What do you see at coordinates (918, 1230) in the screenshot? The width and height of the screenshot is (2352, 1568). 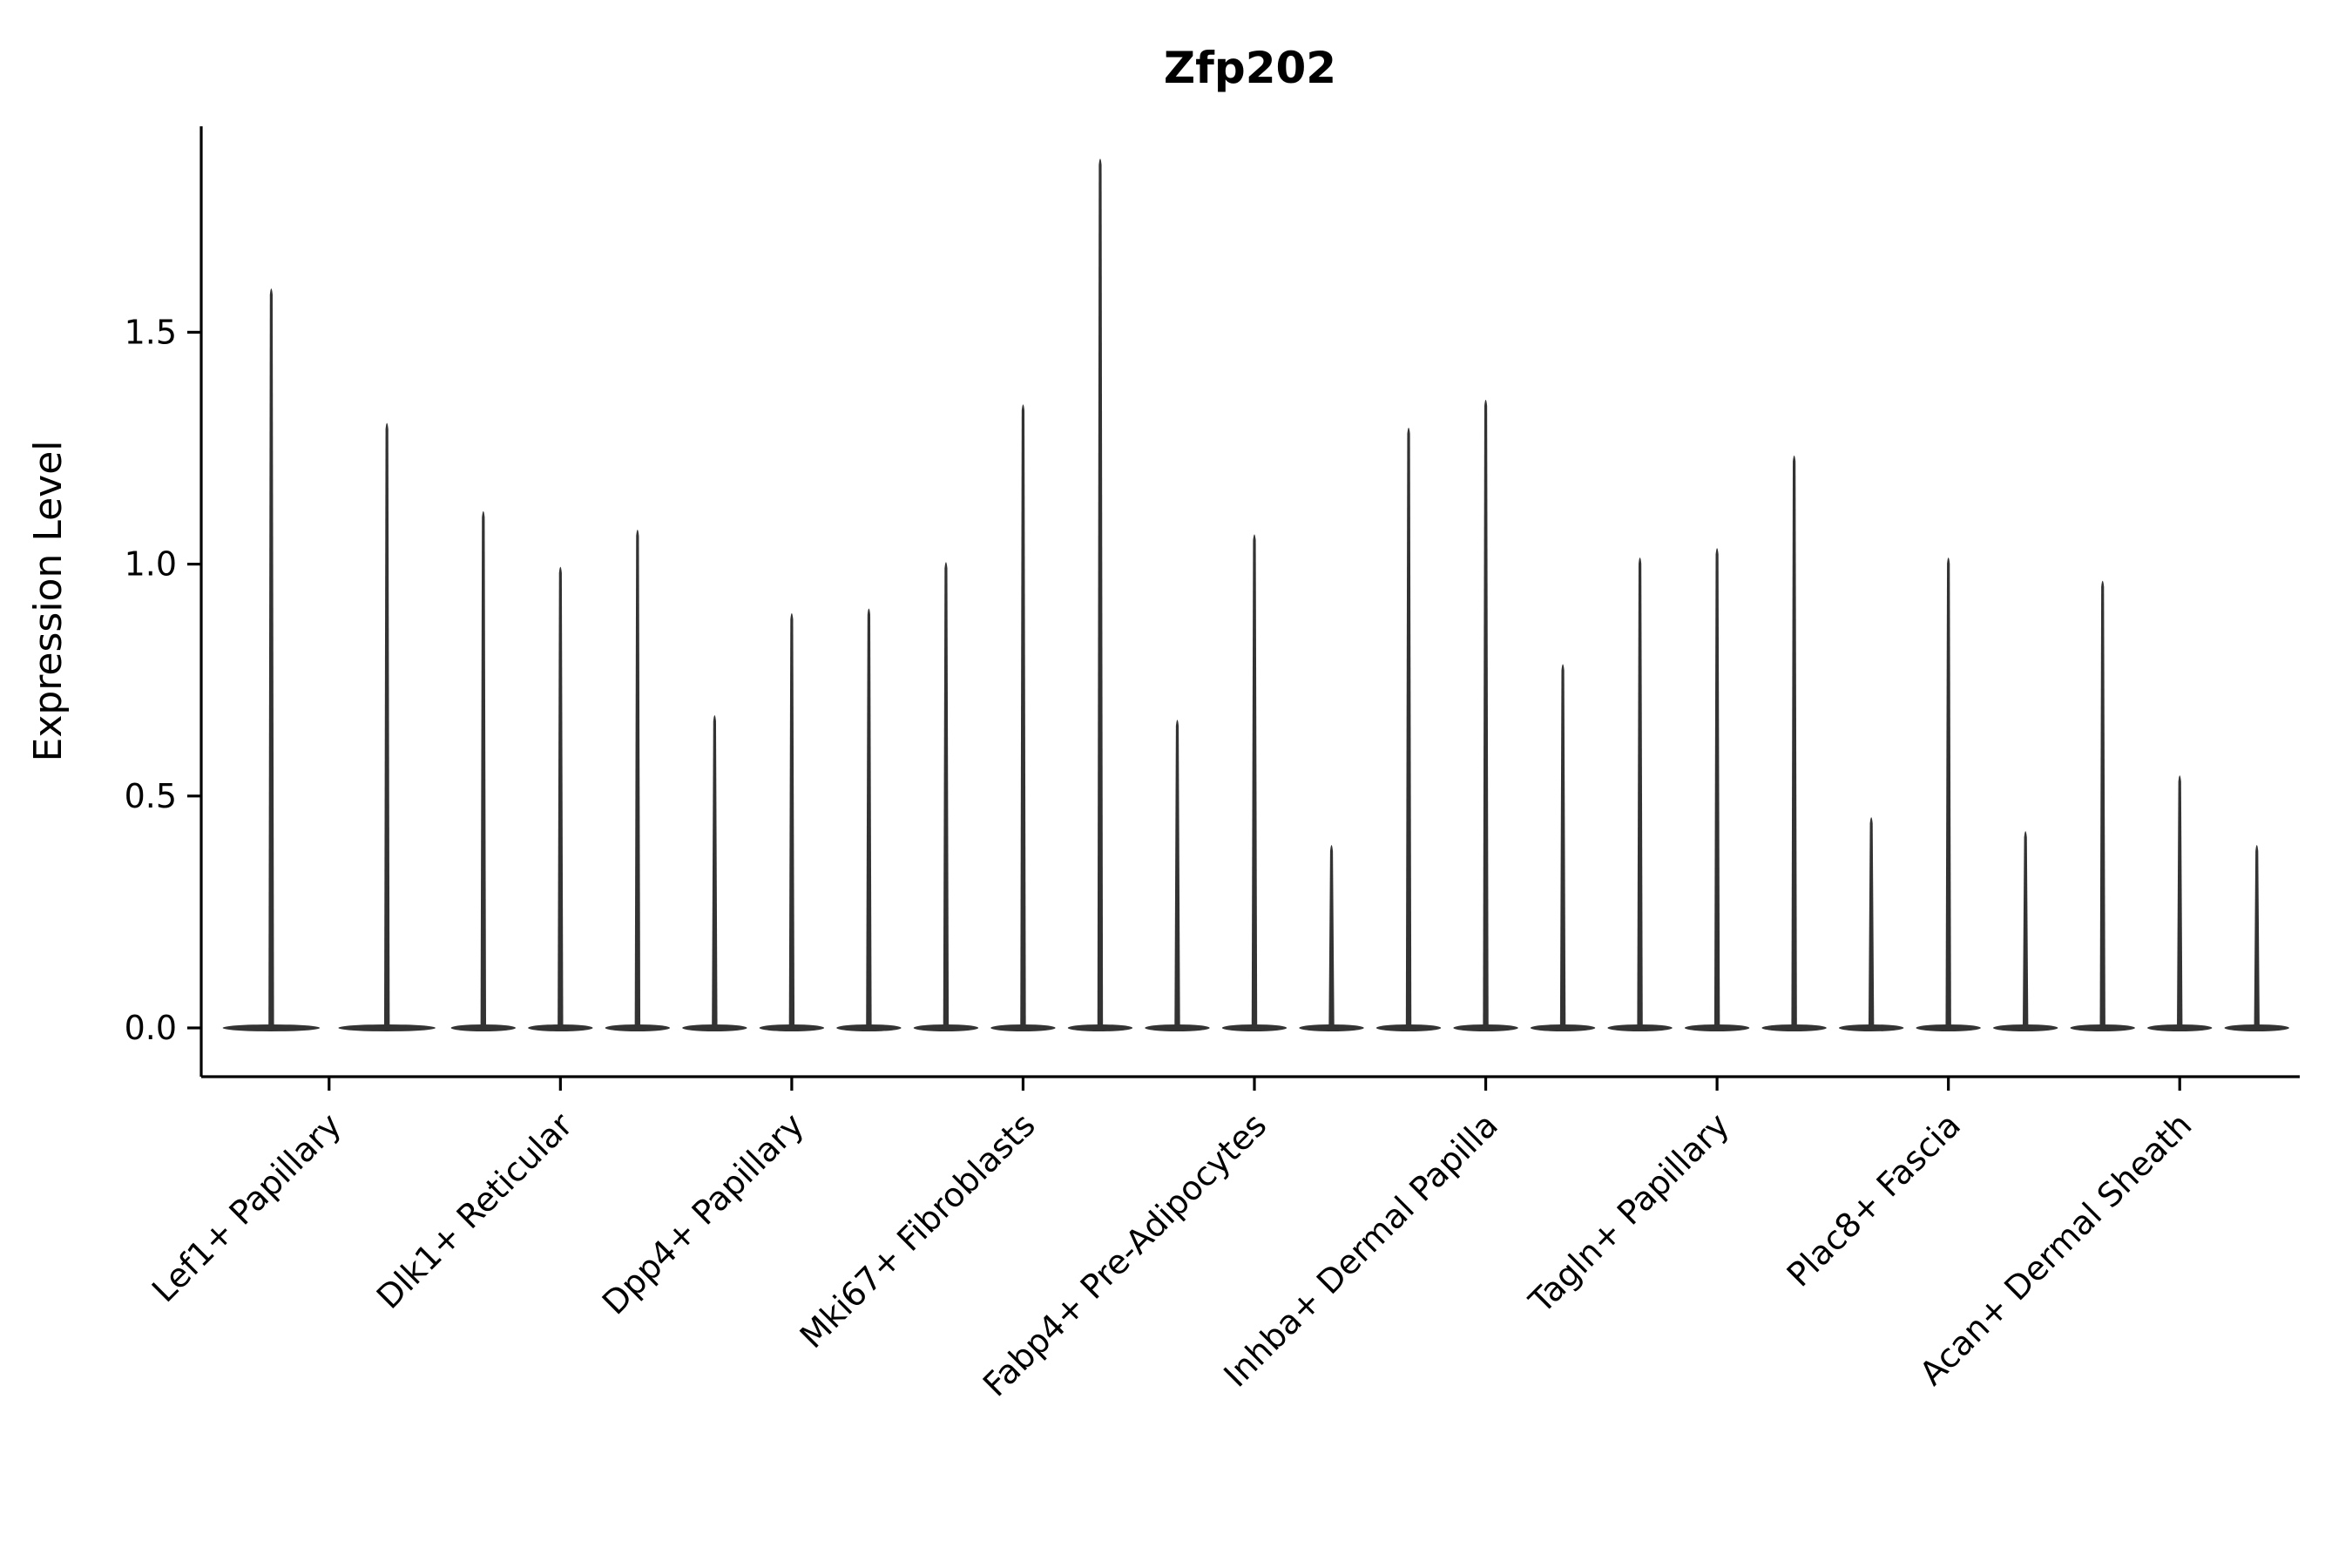 I see `x-tick-label: Mki67+ Fibroblasts` at bounding box center [918, 1230].